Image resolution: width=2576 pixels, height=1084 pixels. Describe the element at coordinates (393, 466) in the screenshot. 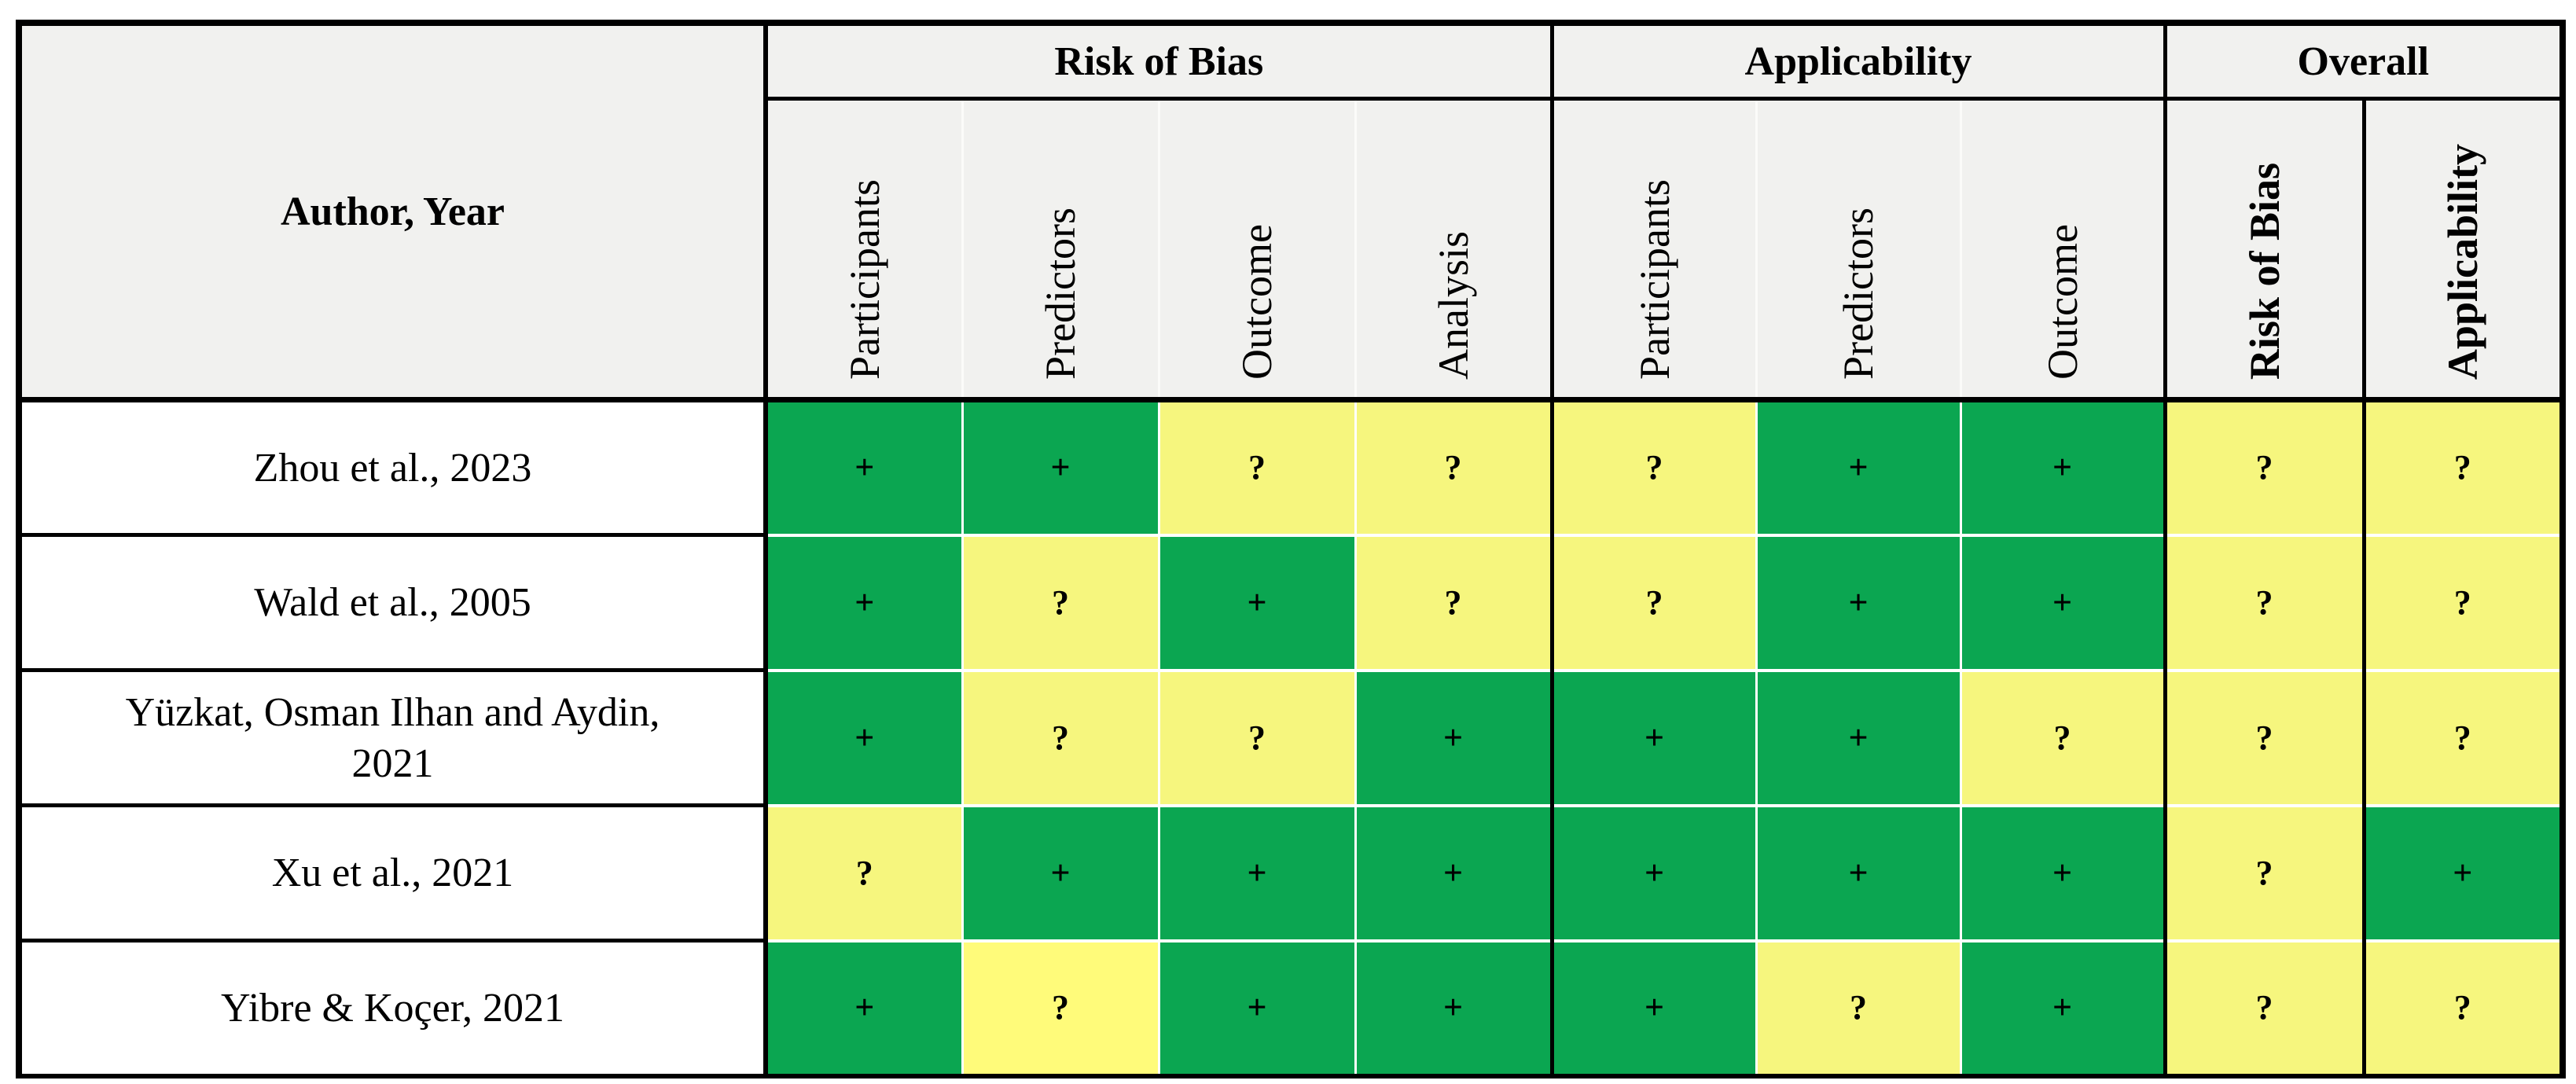

I see `author-cell: Zhou et al., 2023` at that location.